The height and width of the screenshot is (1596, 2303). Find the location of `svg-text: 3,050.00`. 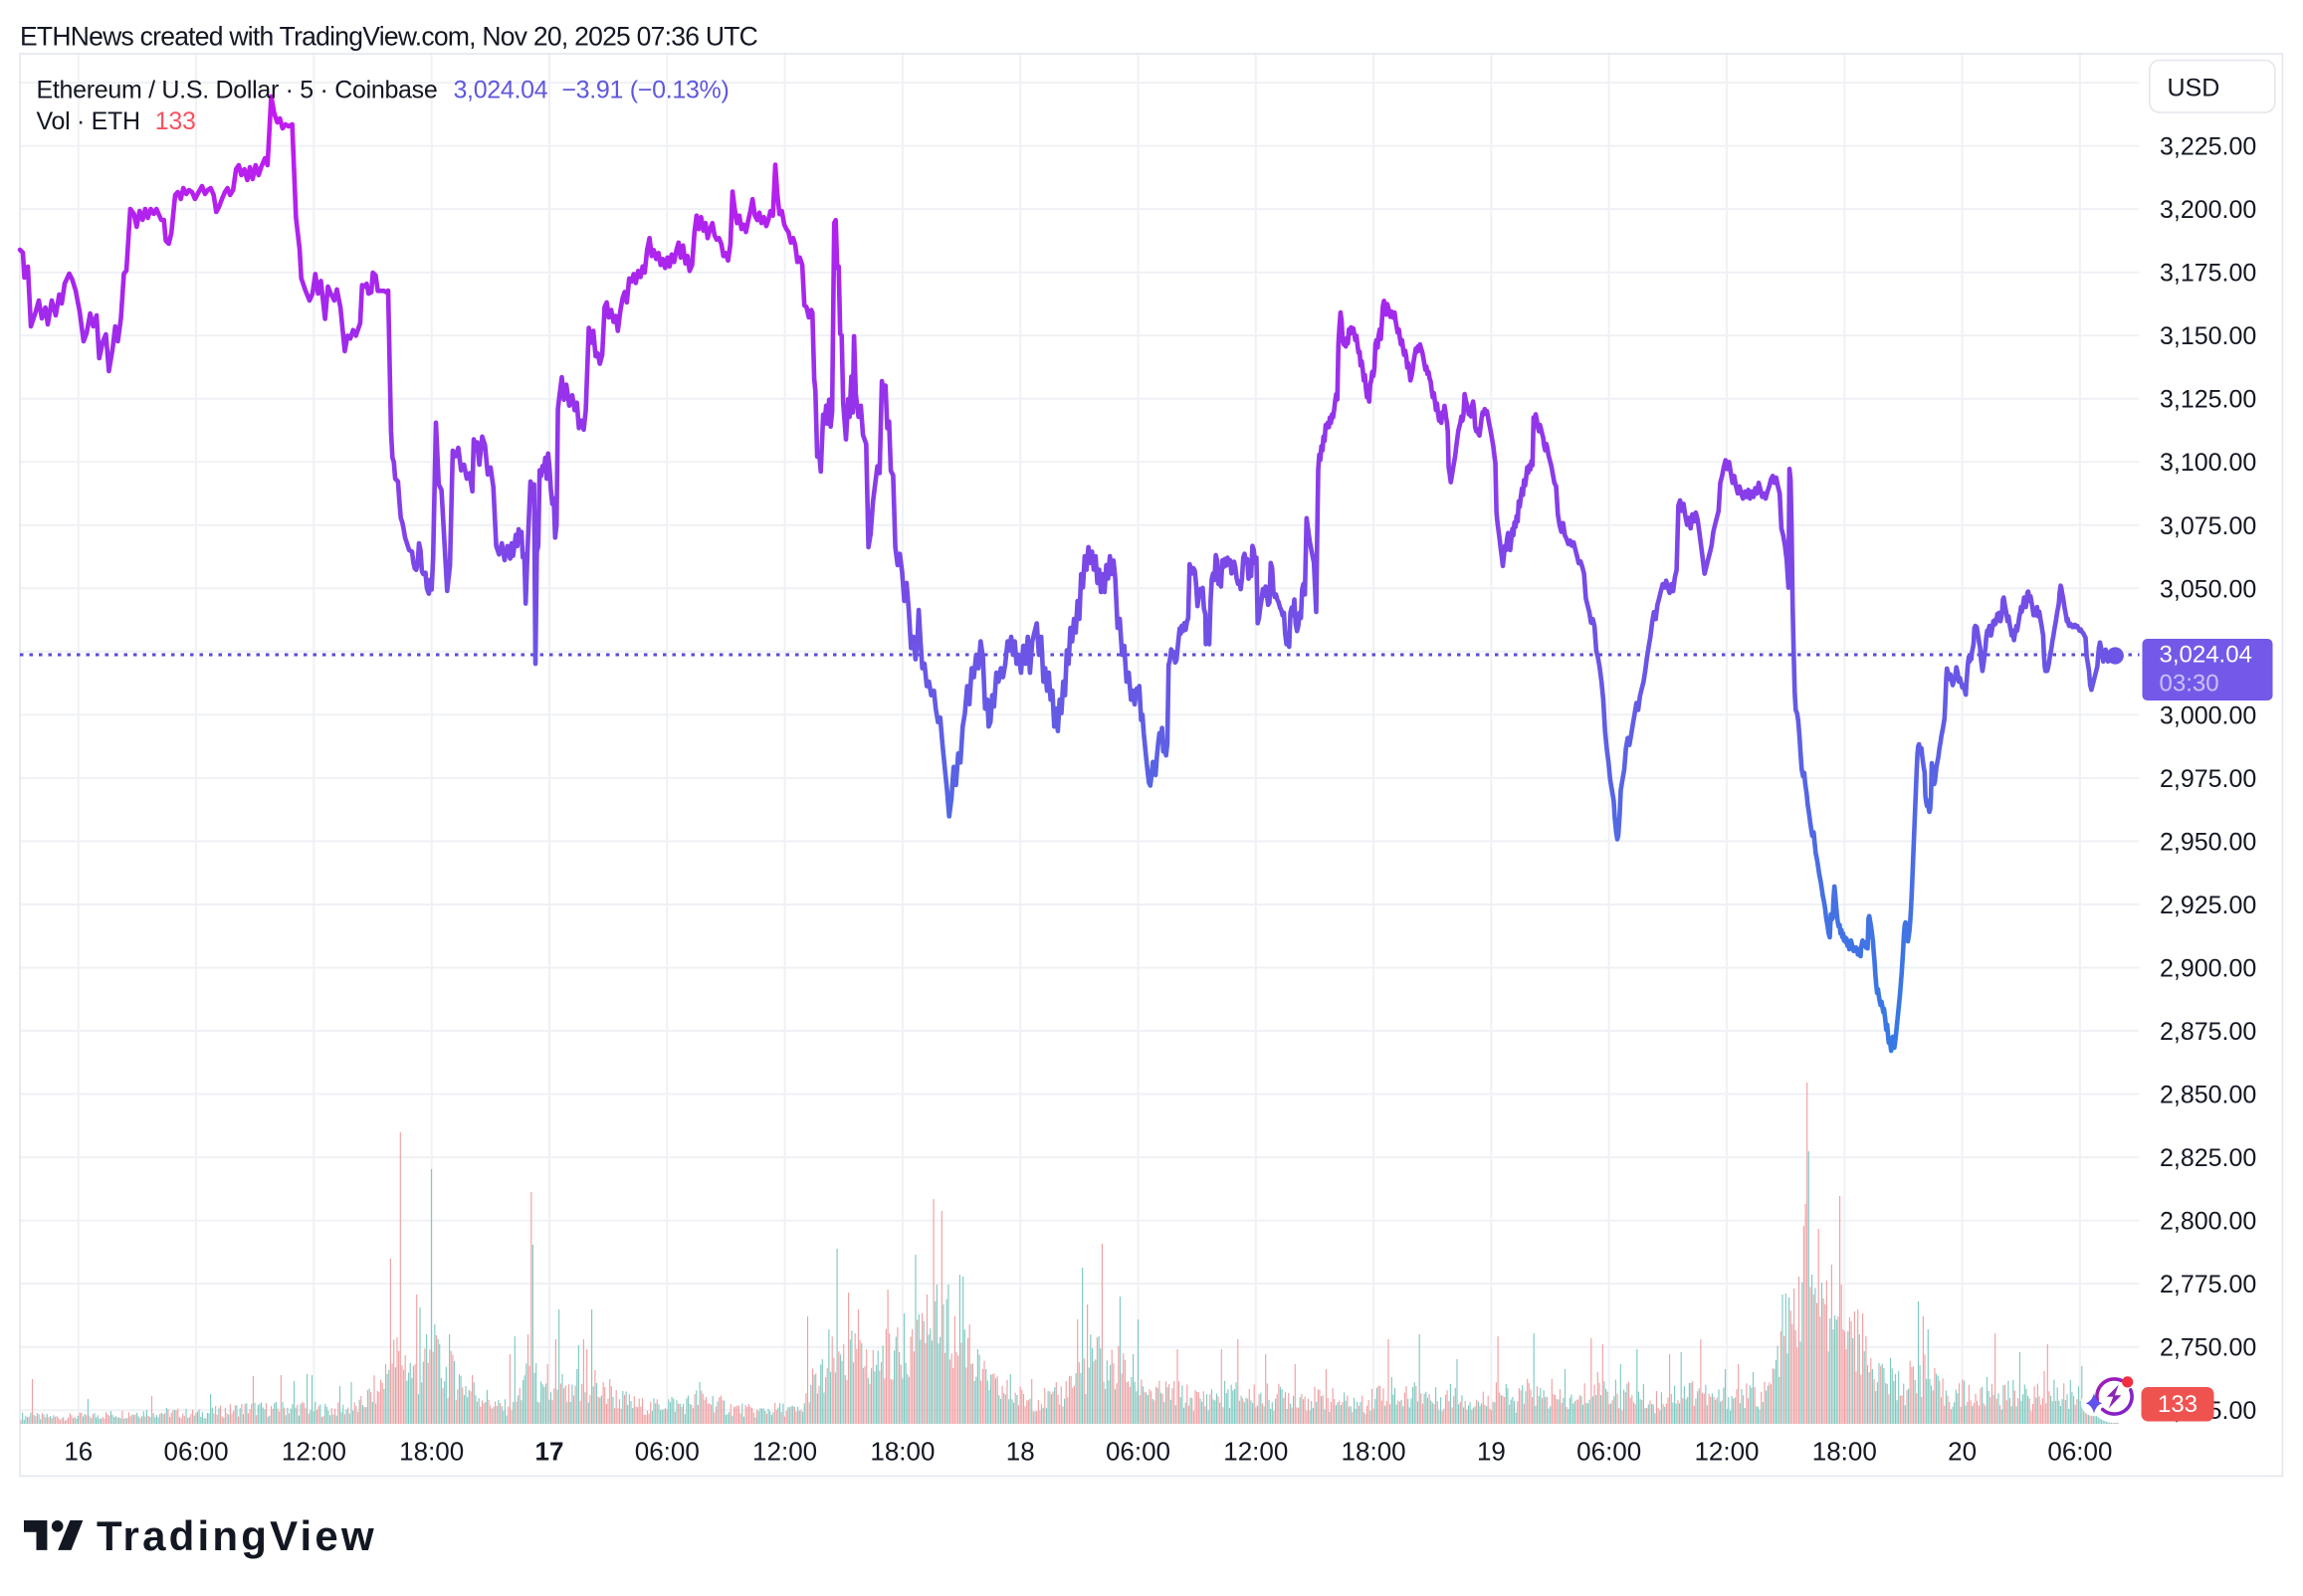

svg-text: 3,050.00 is located at coordinates (2208, 589).